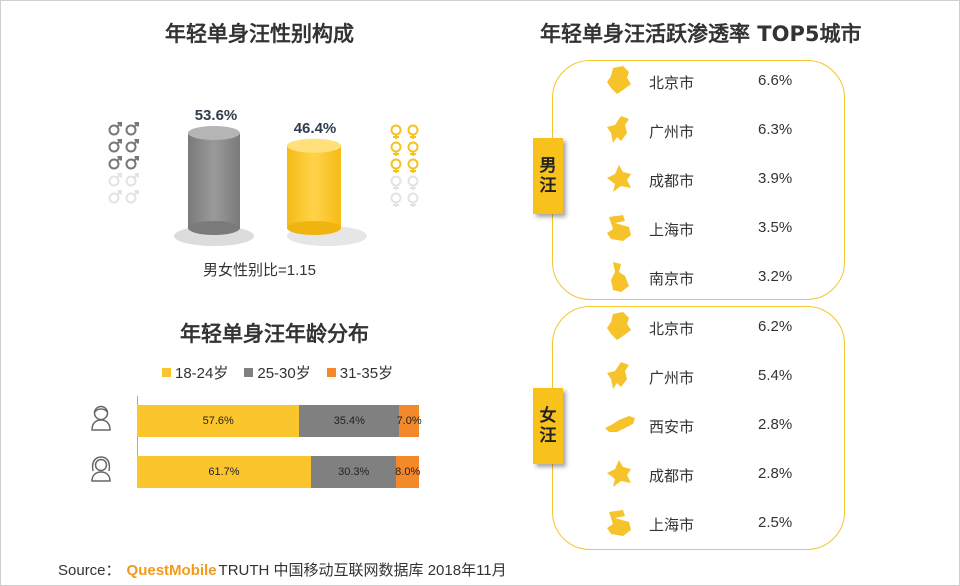  What do you see at coordinates (775, 375) in the screenshot?
I see `city-pct: 5.4%` at bounding box center [775, 375].